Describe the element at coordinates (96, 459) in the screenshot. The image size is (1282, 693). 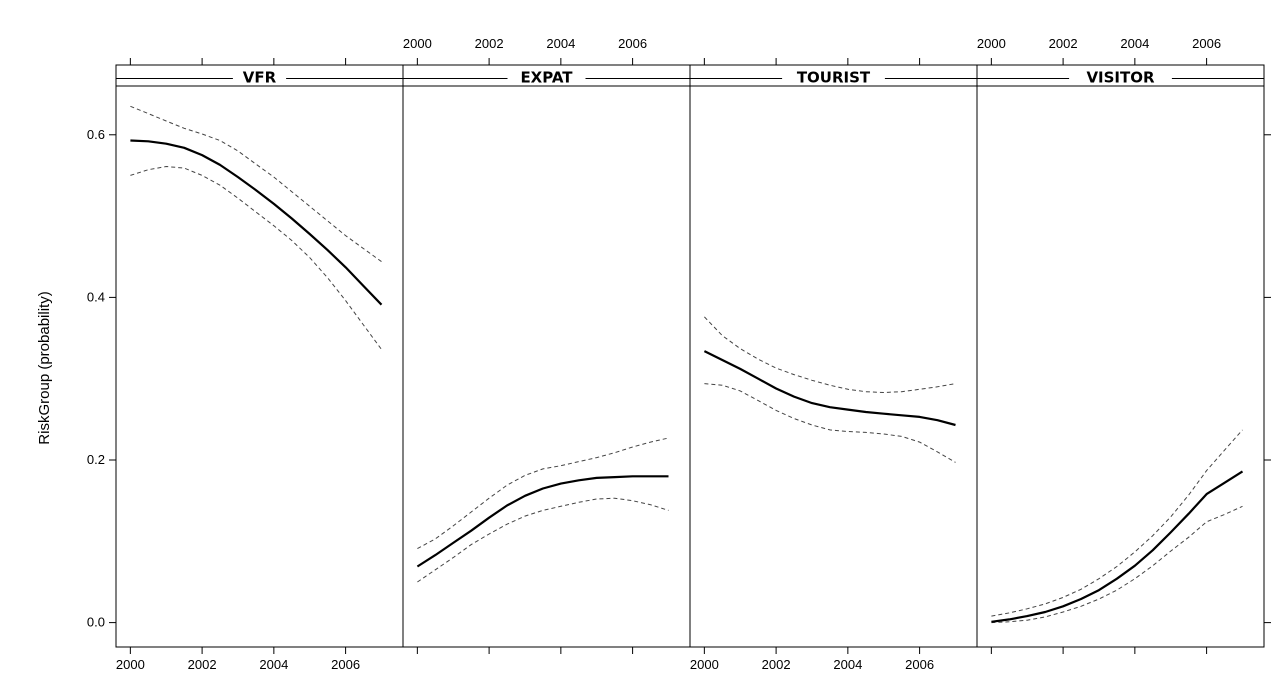
I see `y-tick-label: 0.2` at that location.